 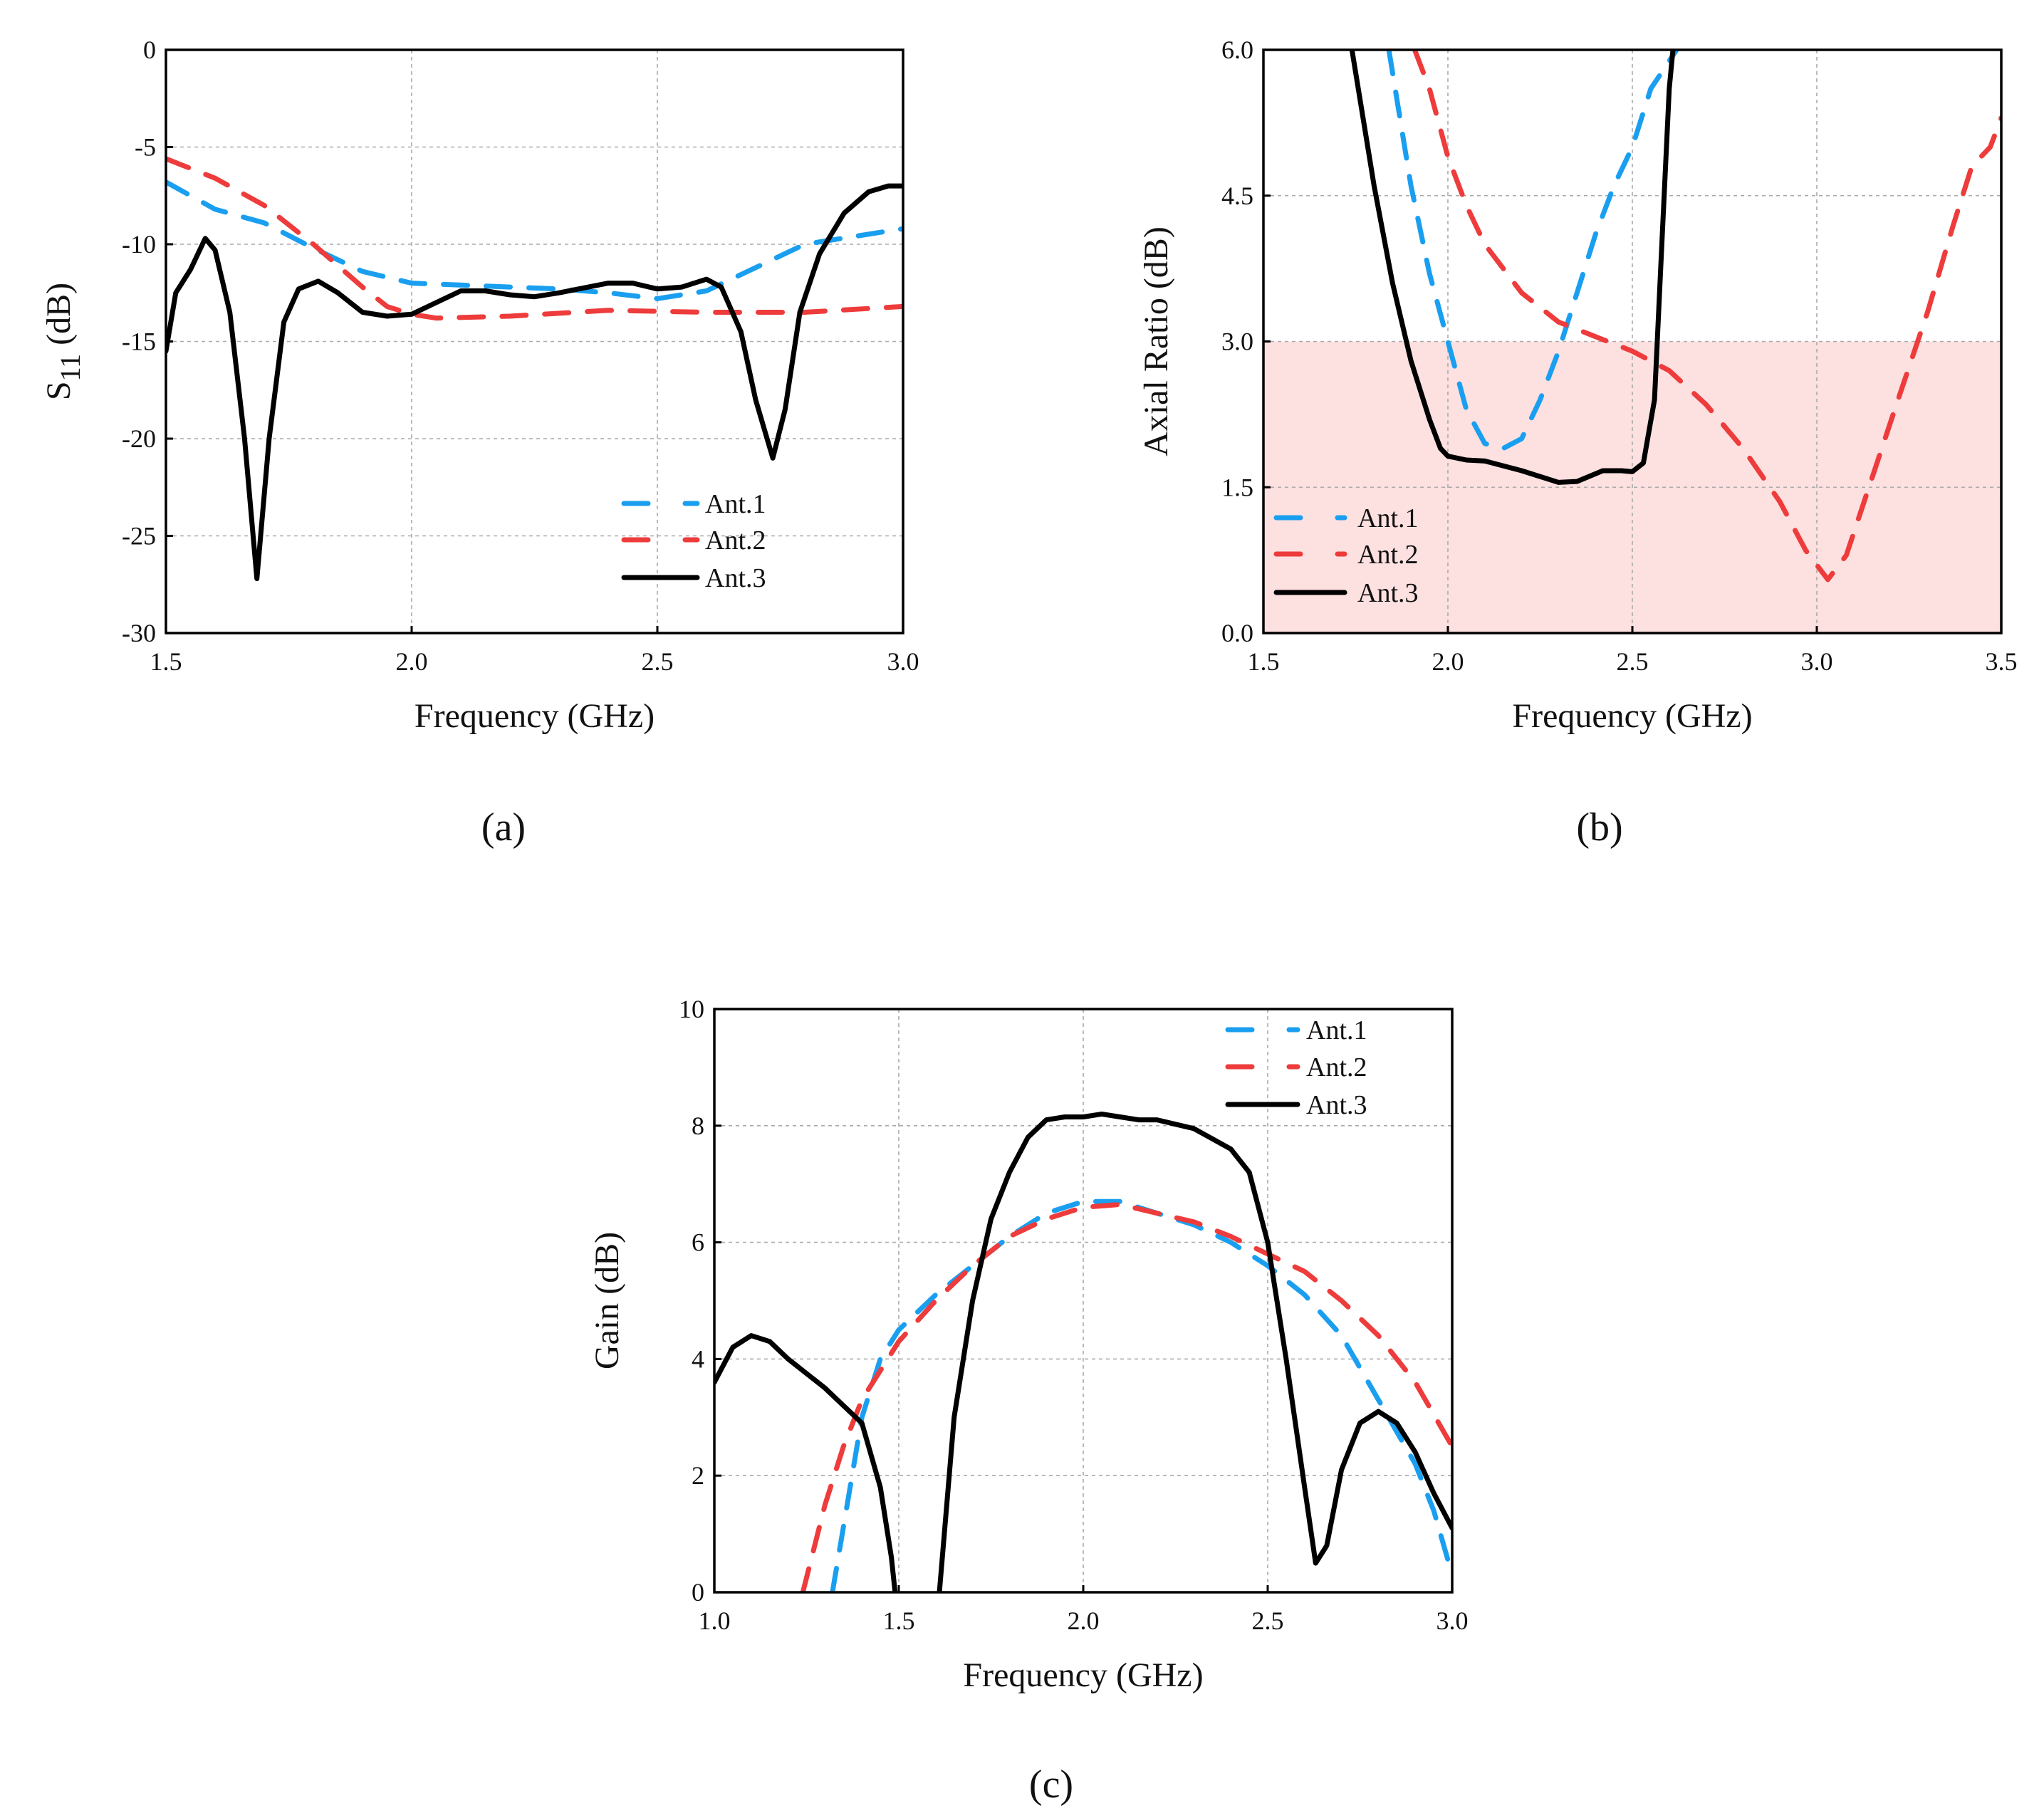 I want to click on x-tick-label: 1.0, so click(x=715, y=1621).